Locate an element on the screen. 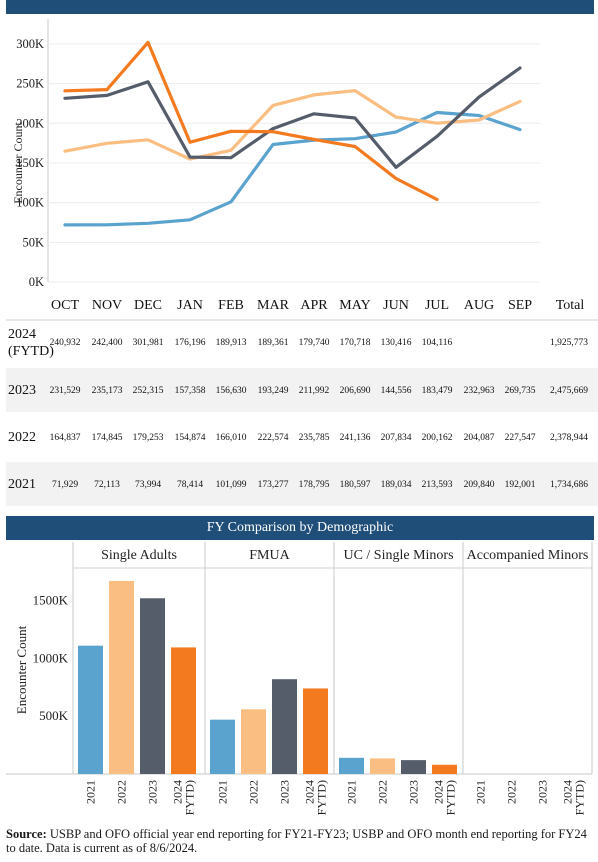 This screenshot has height=862, width=598. table-cell: 178,795 is located at coordinates (314, 485).